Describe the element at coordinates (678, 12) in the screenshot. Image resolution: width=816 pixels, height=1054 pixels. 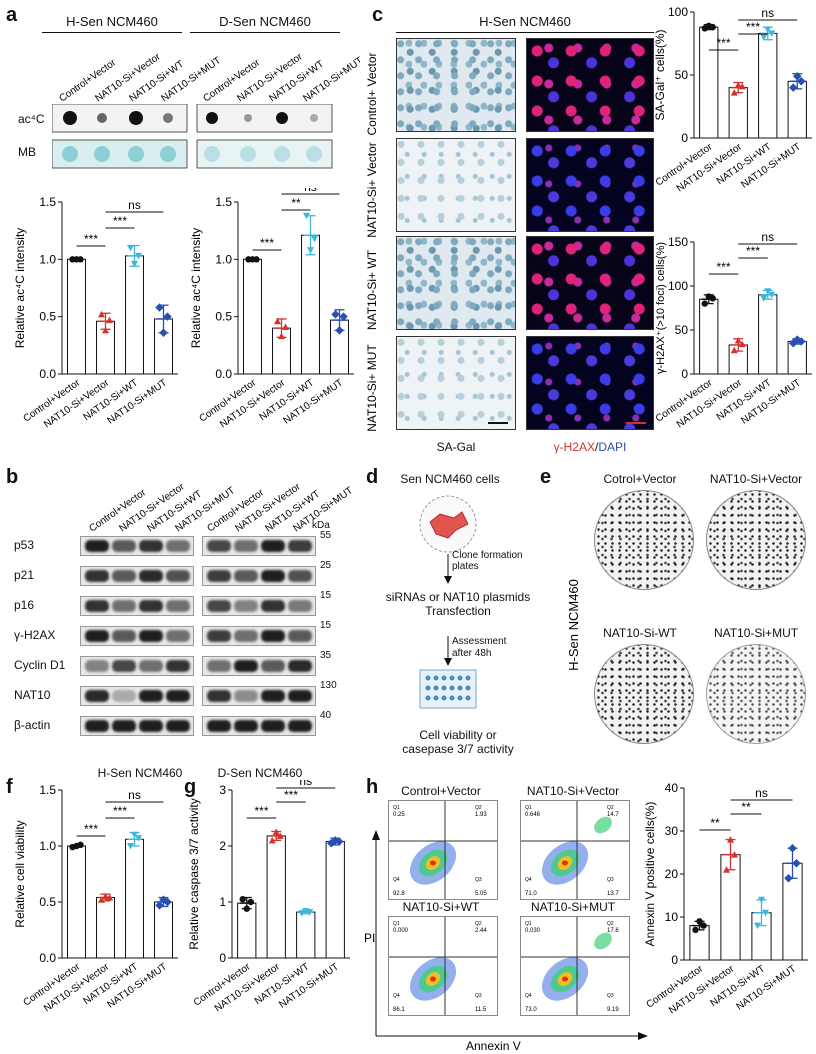
I see `y-tick-label: 100` at that location.